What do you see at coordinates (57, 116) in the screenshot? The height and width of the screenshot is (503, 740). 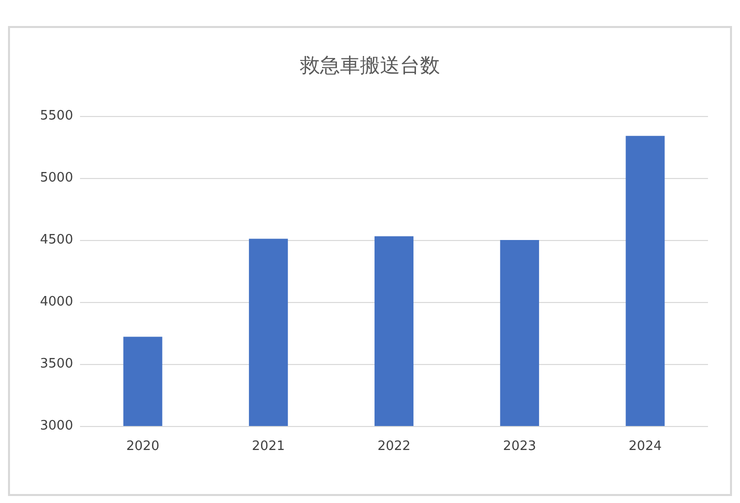 I see `y-tick-label: 5500` at bounding box center [57, 116].